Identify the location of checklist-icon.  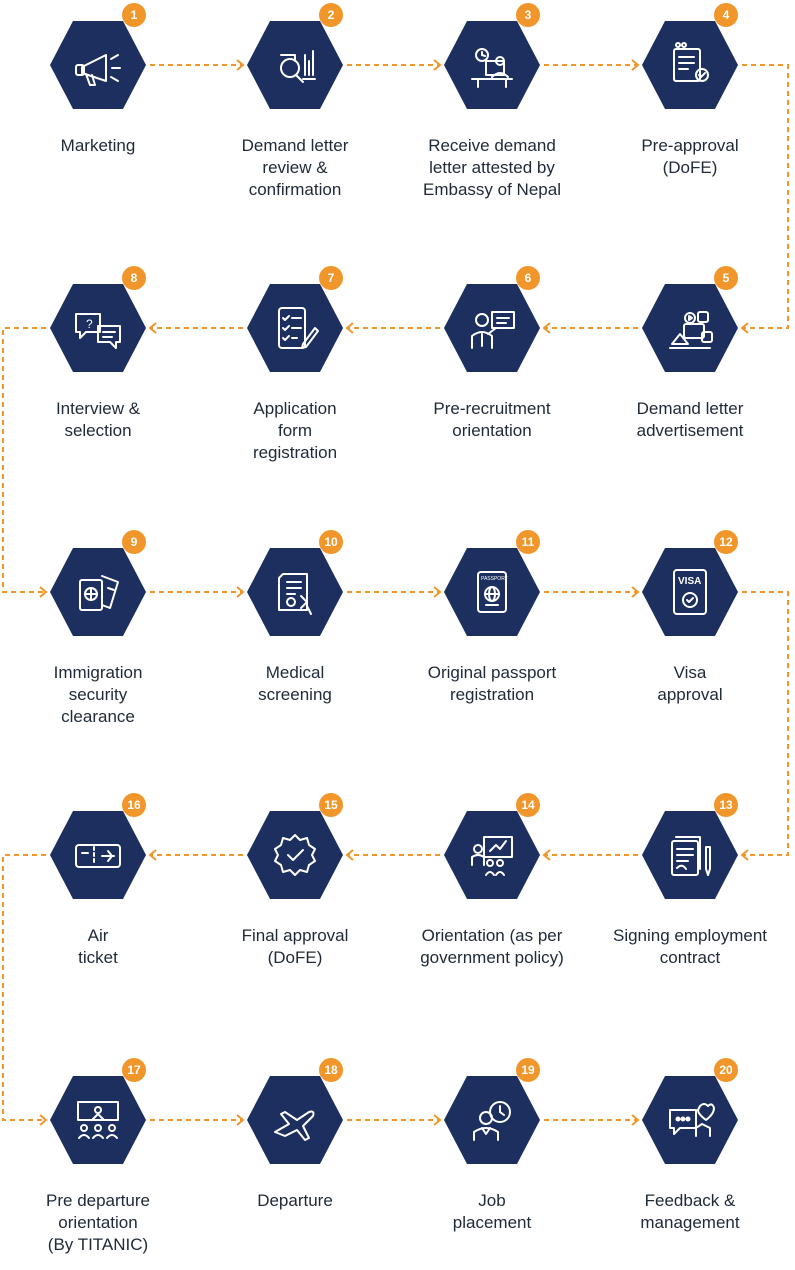
(295, 328).